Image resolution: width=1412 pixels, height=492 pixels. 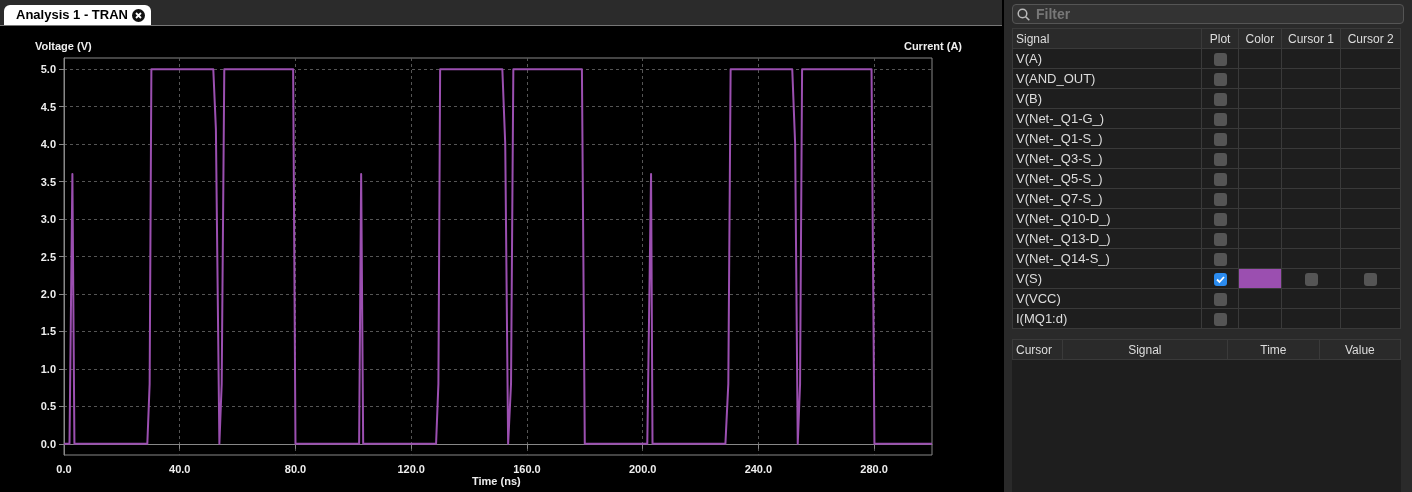 What do you see at coordinates (48, 256) in the screenshot?
I see `y-tick-label: 2.5` at bounding box center [48, 256].